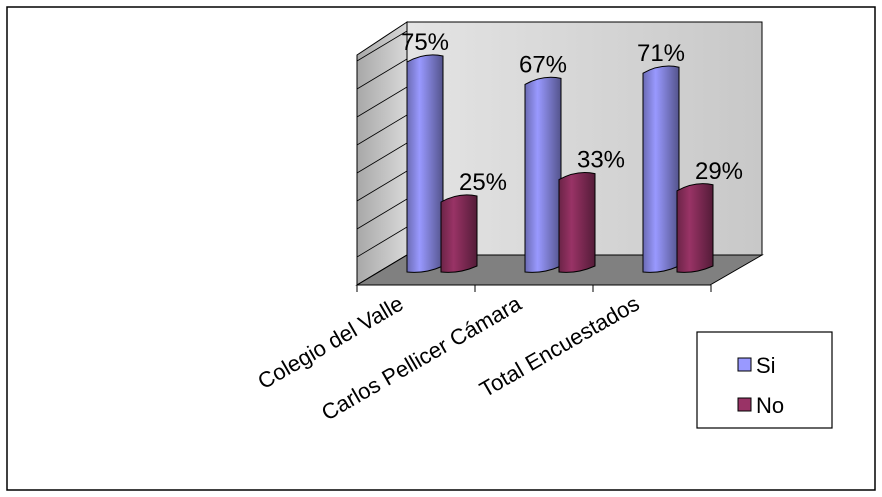 The height and width of the screenshot is (497, 882). Describe the element at coordinates (483, 182) in the screenshot. I see `value-label: 25%` at that location.